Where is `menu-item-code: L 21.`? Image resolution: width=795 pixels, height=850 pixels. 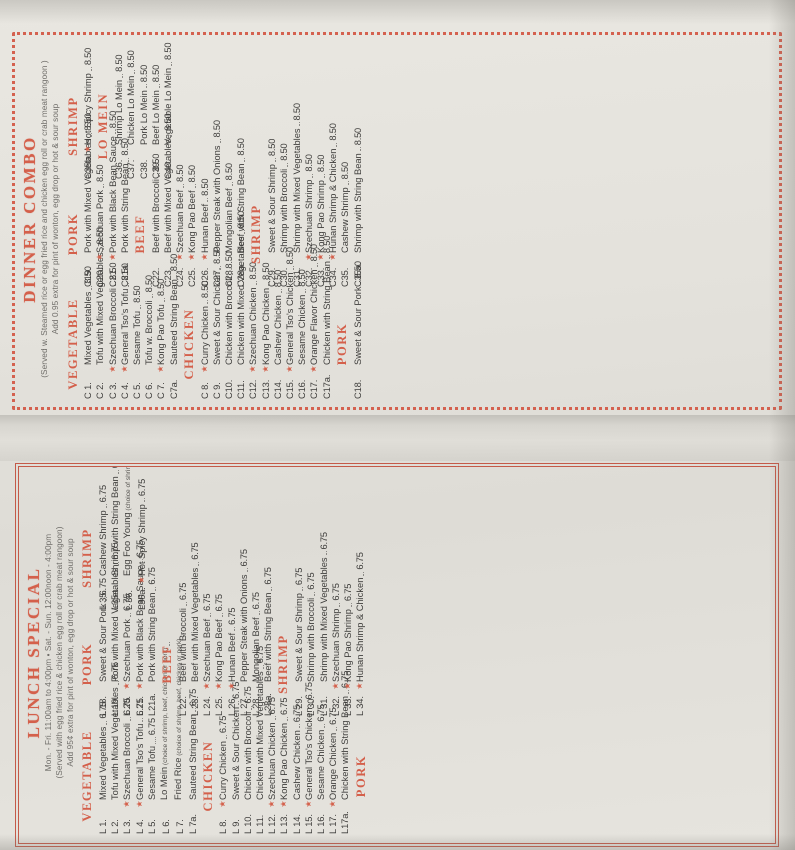
menu-item-code: L 21. is located at coordinates (139, 706).